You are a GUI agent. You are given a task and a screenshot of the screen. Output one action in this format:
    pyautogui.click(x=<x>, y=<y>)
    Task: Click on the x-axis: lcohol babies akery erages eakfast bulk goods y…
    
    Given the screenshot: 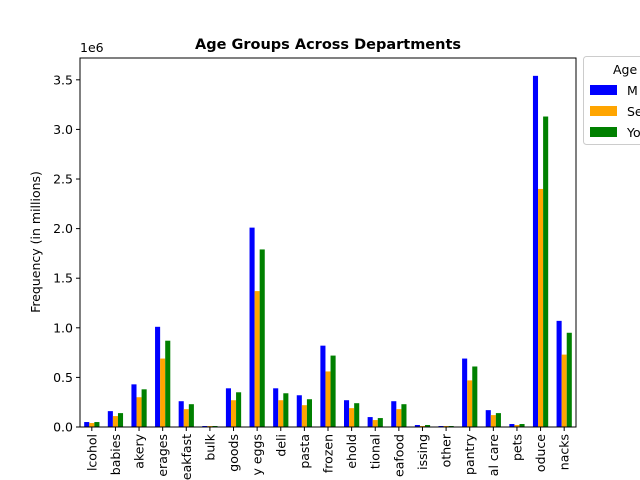 What is the action you would take?
    pyautogui.click(x=328, y=453)
    